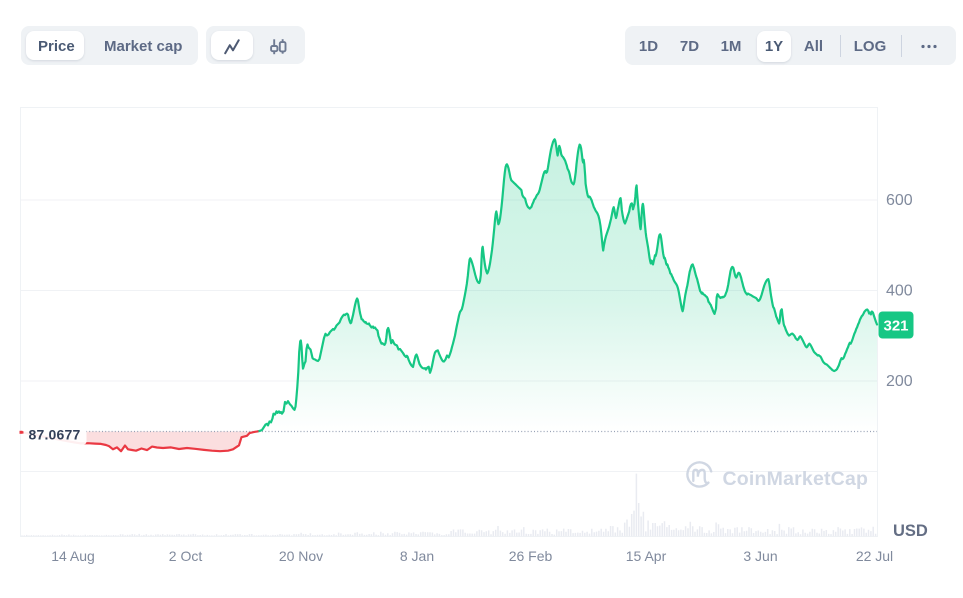 The image size is (963, 598). I want to click on svg-text: 200, so click(899, 381).